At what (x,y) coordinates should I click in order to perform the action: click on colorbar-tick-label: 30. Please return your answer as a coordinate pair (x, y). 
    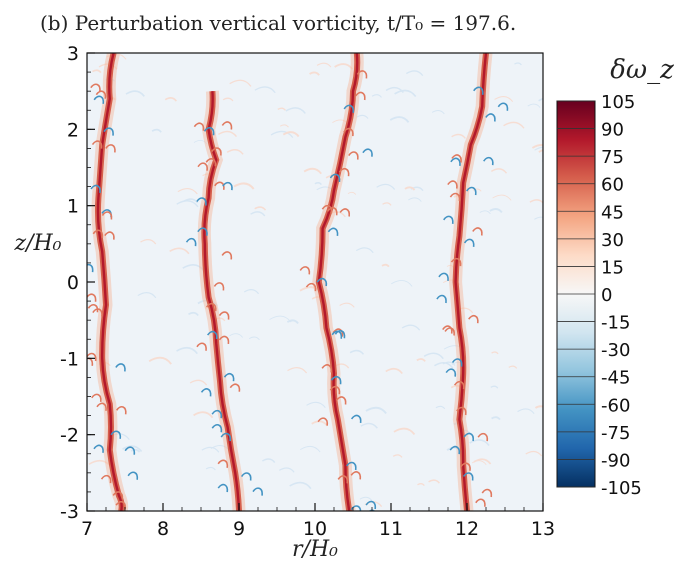
    Looking at the image, I should click on (612, 240).